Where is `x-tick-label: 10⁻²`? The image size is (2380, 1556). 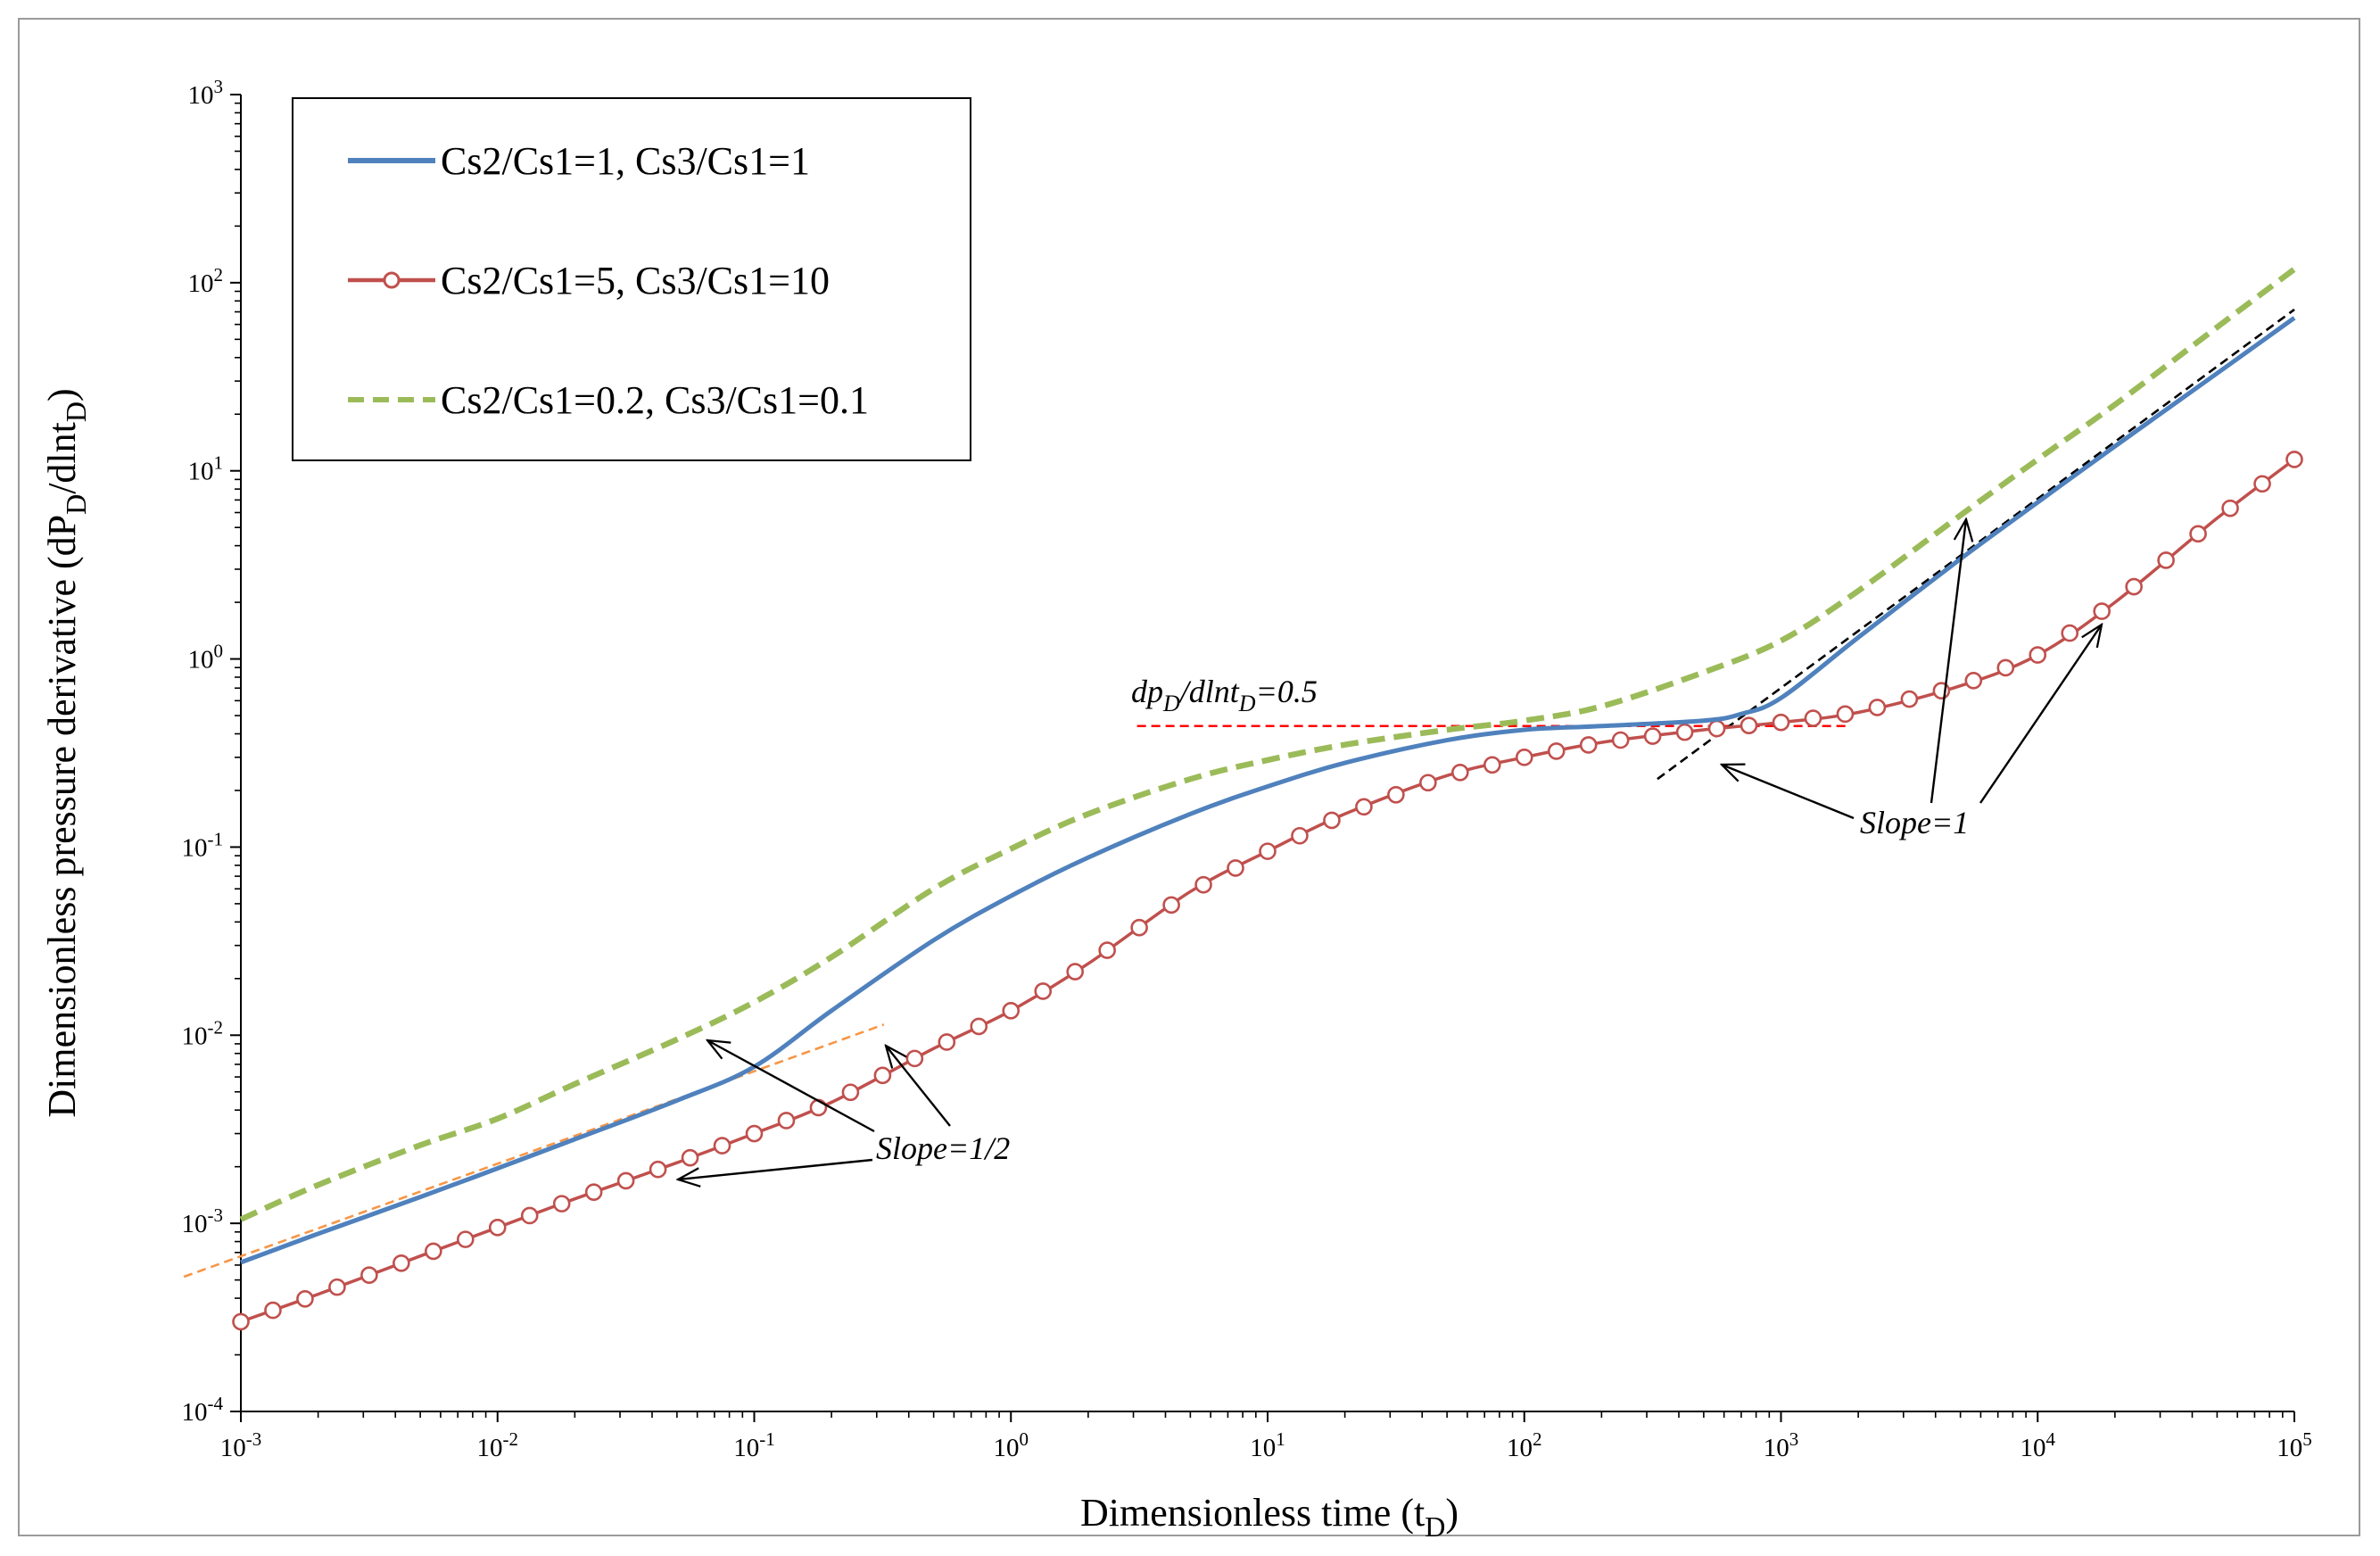
x-tick-label: 10⁻² is located at coordinates (498, 1445).